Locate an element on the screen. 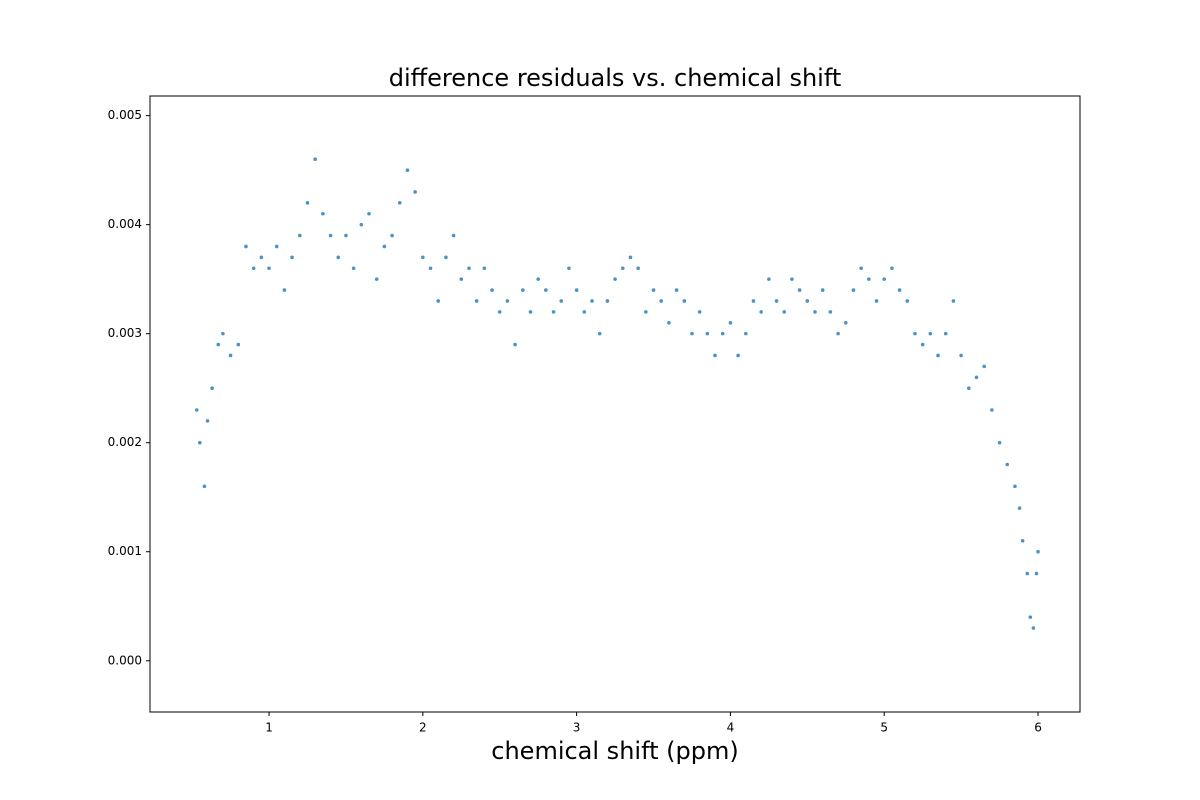 The image size is (1200, 800). y-tick-label: 0.002 is located at coordinates (125, 442).